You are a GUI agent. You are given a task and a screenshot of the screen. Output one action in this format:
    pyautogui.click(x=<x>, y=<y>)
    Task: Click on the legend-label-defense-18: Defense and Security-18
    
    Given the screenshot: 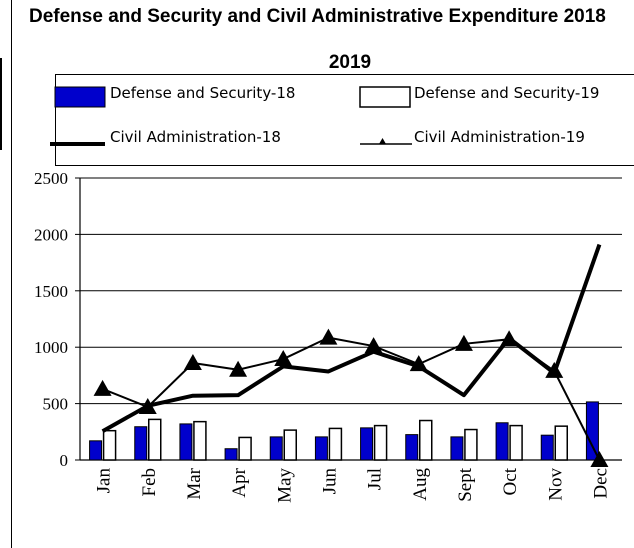 What is the action you would take?
    pyautogui.click(x=203, y=93)
    